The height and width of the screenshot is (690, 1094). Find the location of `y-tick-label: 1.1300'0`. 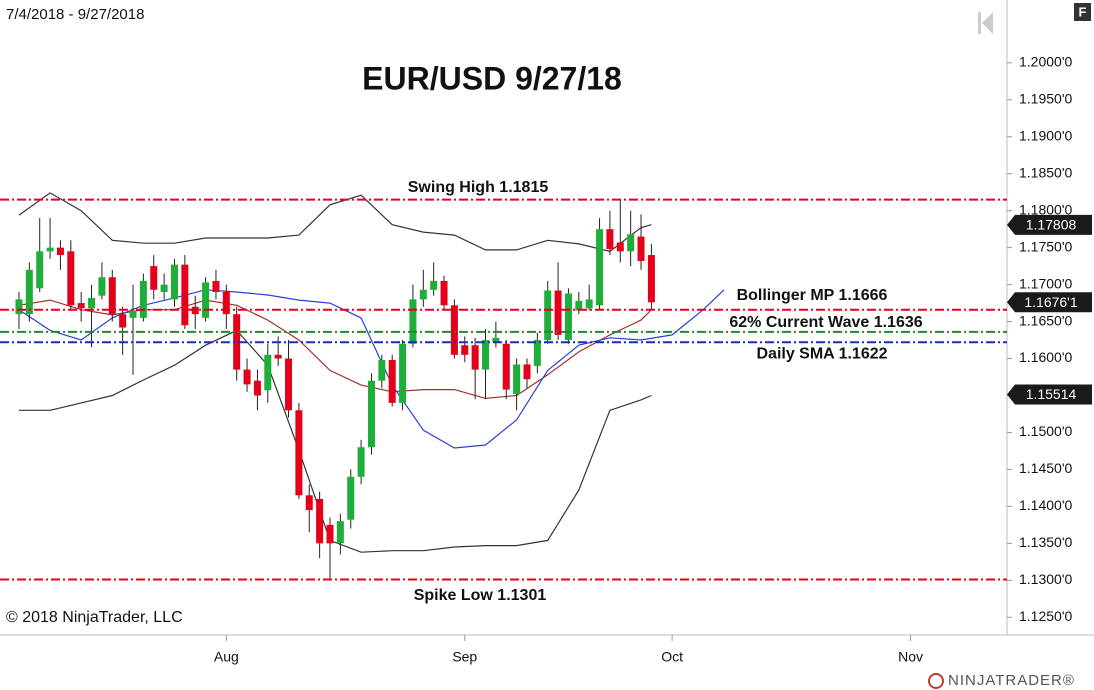

y-tick-label: 1.1300'0 is located at coordinates (1045, 579).